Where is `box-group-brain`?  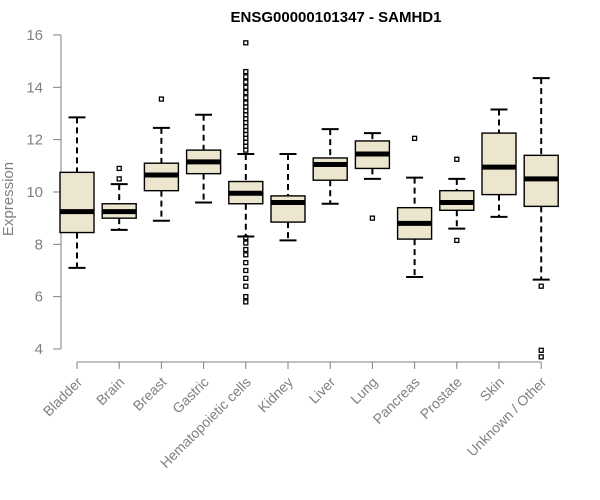 box-group-brain is located at coordinates (119, 198).